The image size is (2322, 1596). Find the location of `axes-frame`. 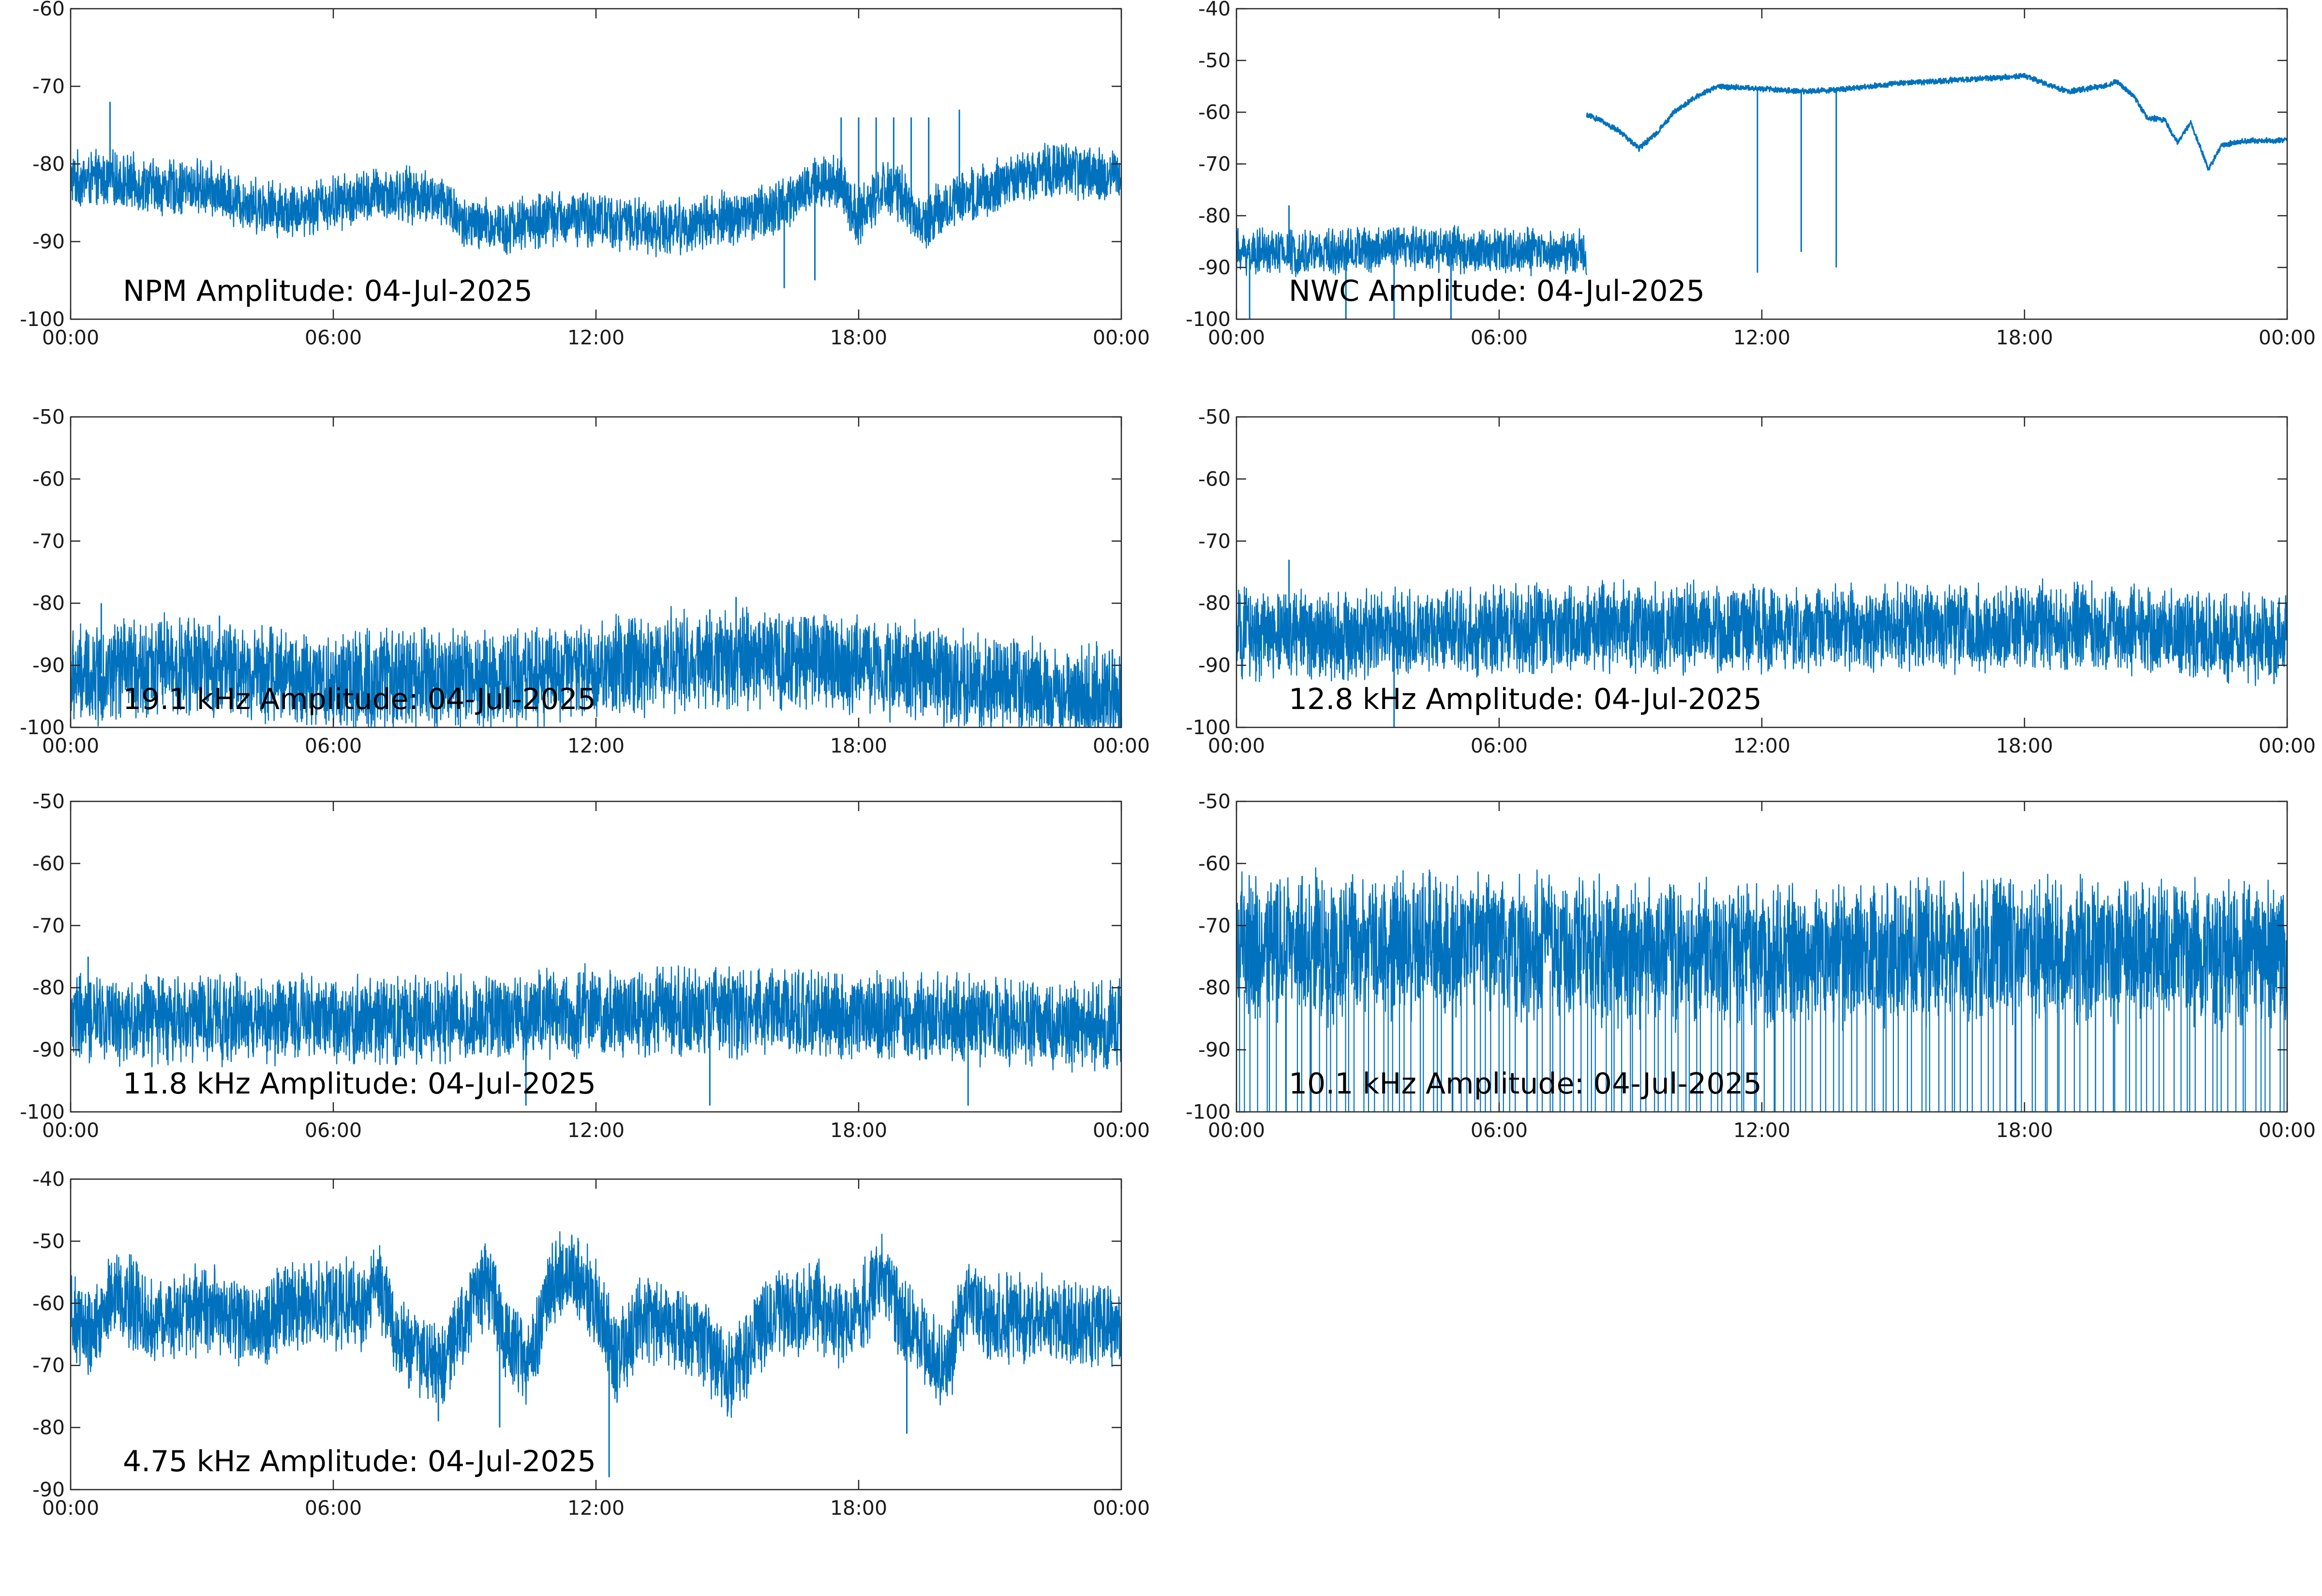

axes-frame is located at coordinates (596, 956).